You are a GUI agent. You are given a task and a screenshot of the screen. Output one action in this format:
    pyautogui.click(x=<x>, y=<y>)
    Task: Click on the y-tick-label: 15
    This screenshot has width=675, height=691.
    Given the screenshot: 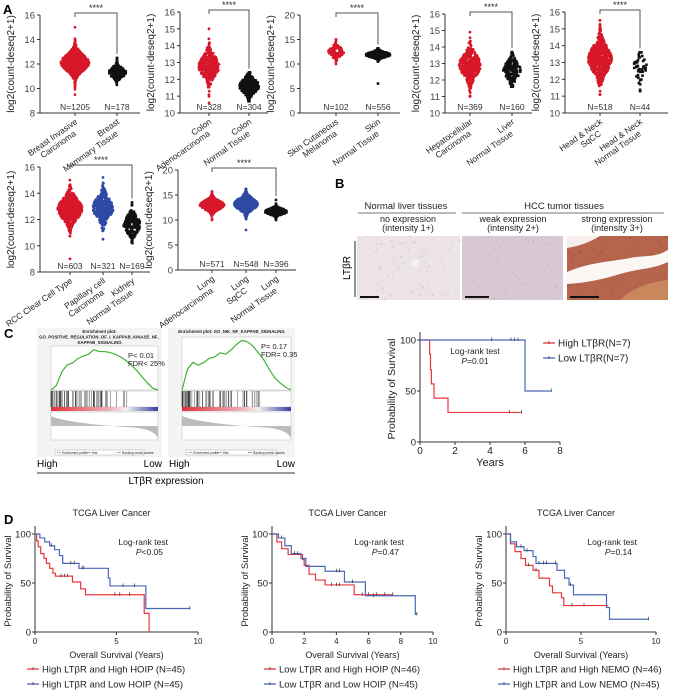 What is the action you would take?
    pyautogui.click(x=434, y=31)
    